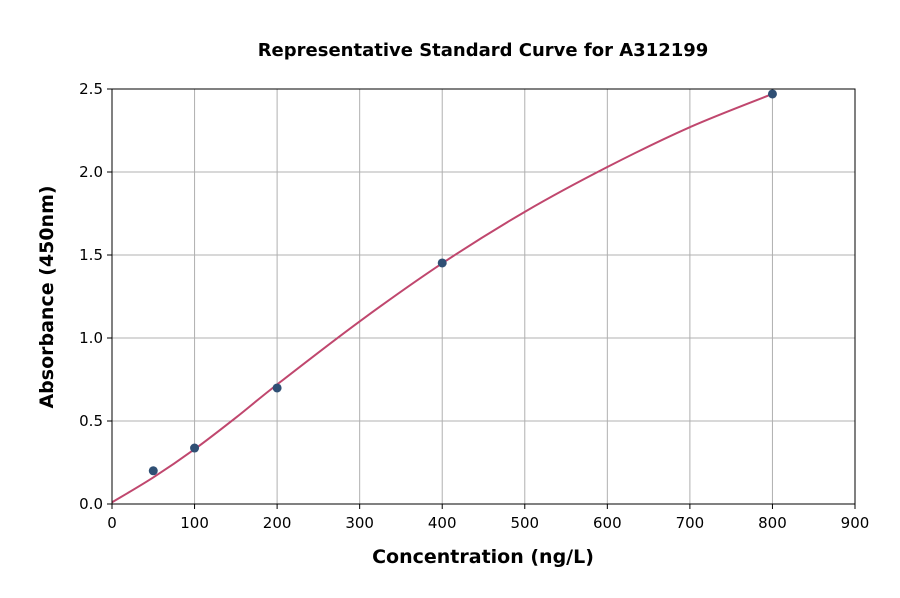 Image resolution: width=900 pixels, height=598 pixels. Describe the element at coordinates (91, 504) in the screenshot. I see `y-tick-label: 0.0` at that location.